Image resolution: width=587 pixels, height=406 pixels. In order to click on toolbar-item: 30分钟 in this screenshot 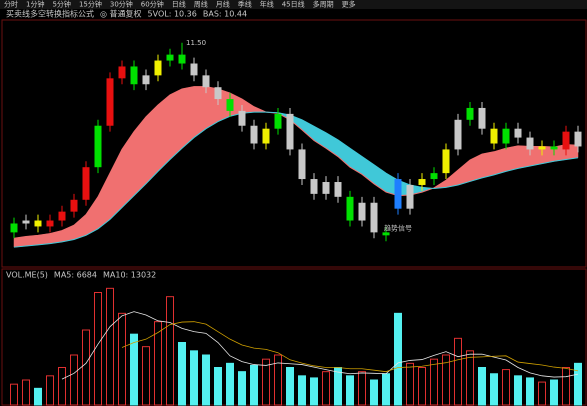, I will do `click(121, 4)`.